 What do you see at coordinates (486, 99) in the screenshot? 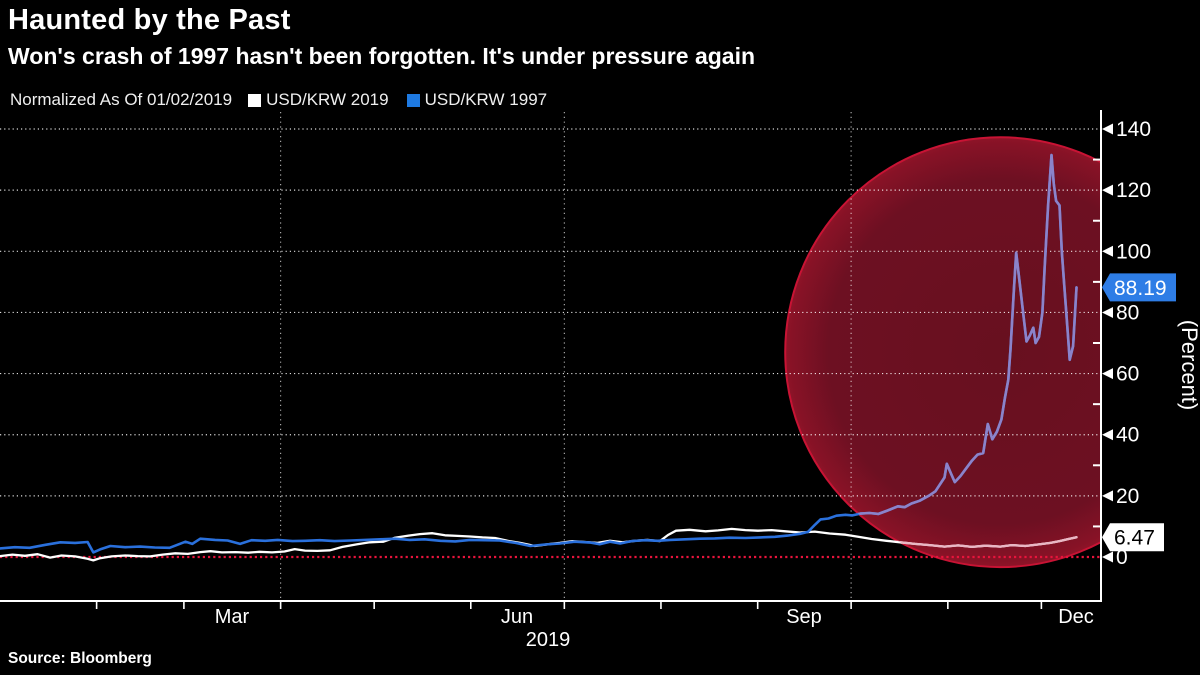
I see `legend-label-1997: USD/KRW 1997` at bounding box center [486, 99].